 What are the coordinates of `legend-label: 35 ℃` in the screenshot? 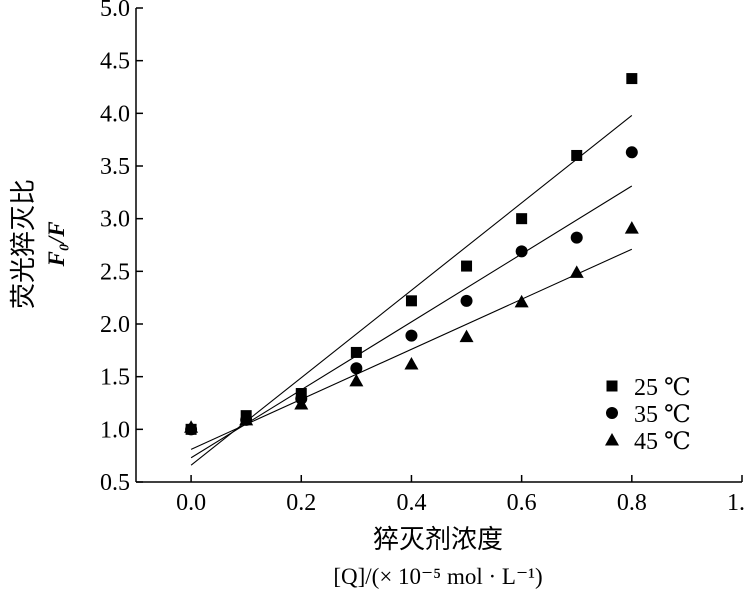 It's located at (662, 415).